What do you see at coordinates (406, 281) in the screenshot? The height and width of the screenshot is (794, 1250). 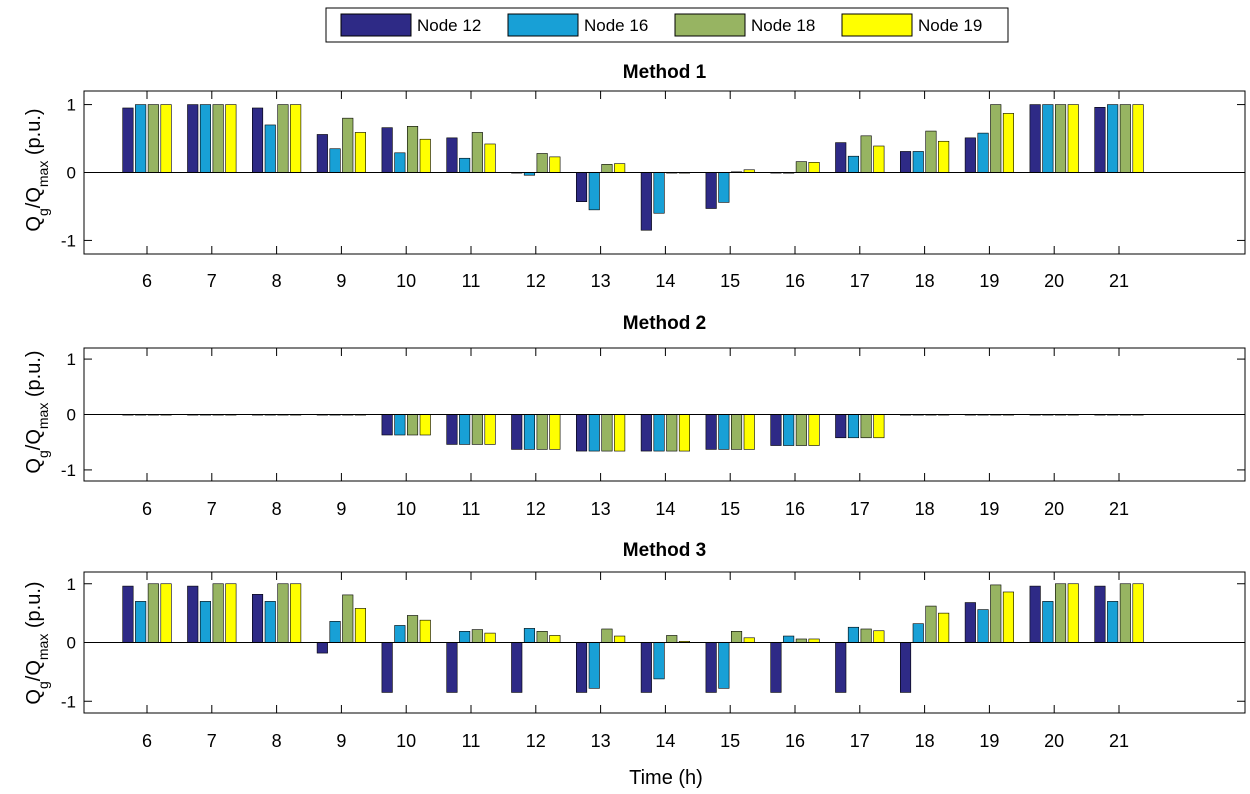 I see `x-tick-label: 10` at bounding box center [406, 281].